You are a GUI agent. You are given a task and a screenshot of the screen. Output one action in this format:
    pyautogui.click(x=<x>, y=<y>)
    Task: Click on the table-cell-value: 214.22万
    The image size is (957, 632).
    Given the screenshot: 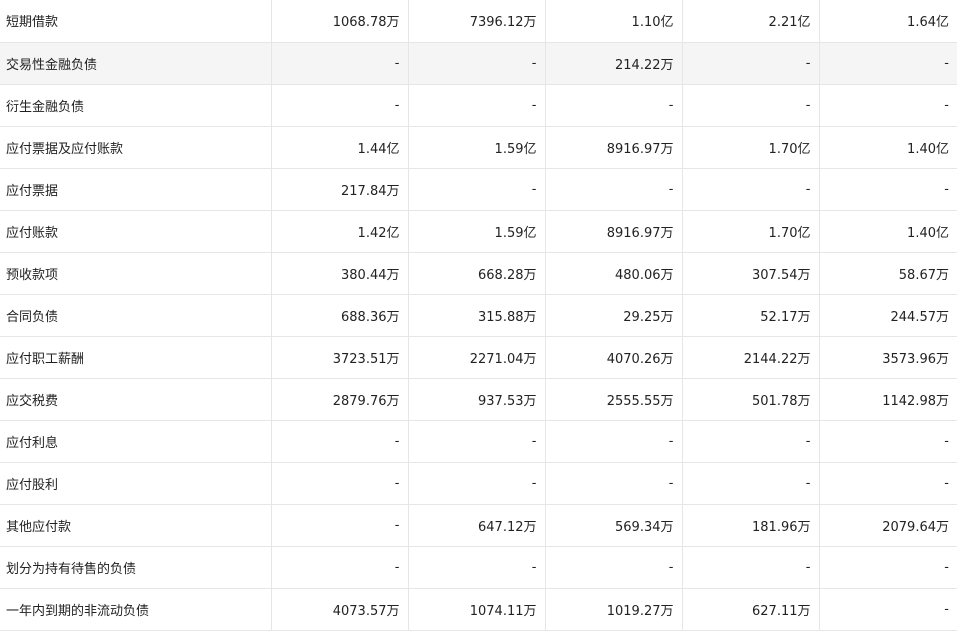 What is the action you would take?
    pyautogui.click(x=614, y=63)
    